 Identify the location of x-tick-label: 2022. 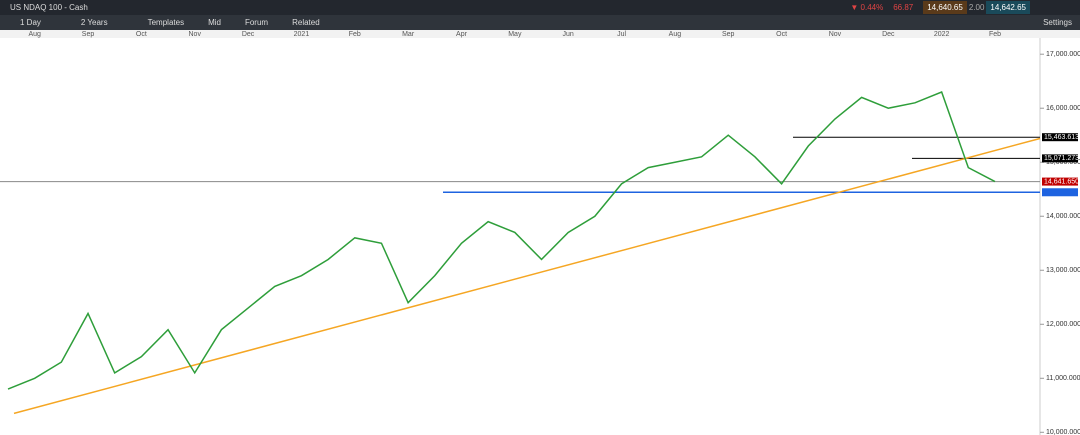
(942, 34).